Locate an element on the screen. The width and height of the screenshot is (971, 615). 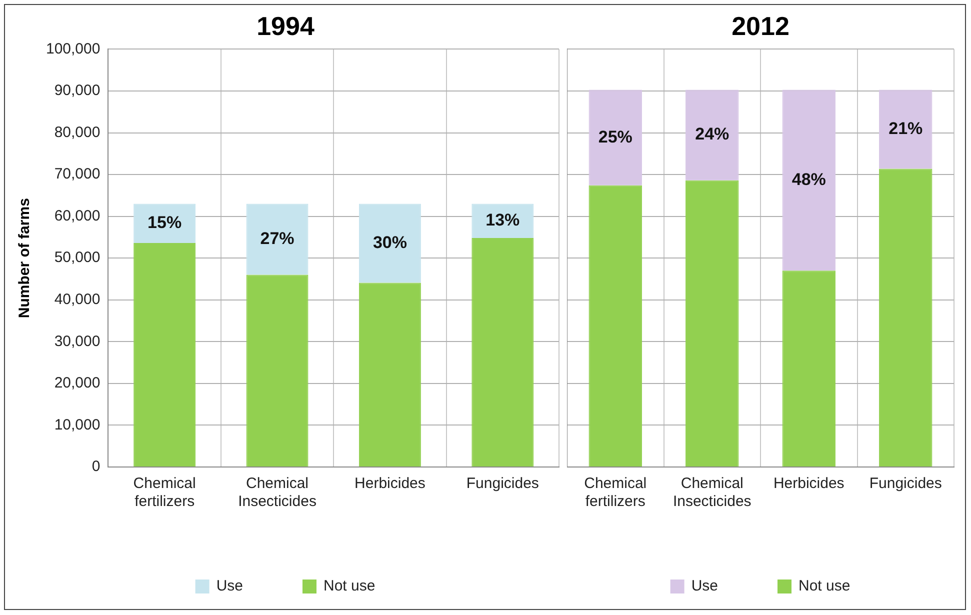
annotation: 48% is located at coordinates (809, 179).